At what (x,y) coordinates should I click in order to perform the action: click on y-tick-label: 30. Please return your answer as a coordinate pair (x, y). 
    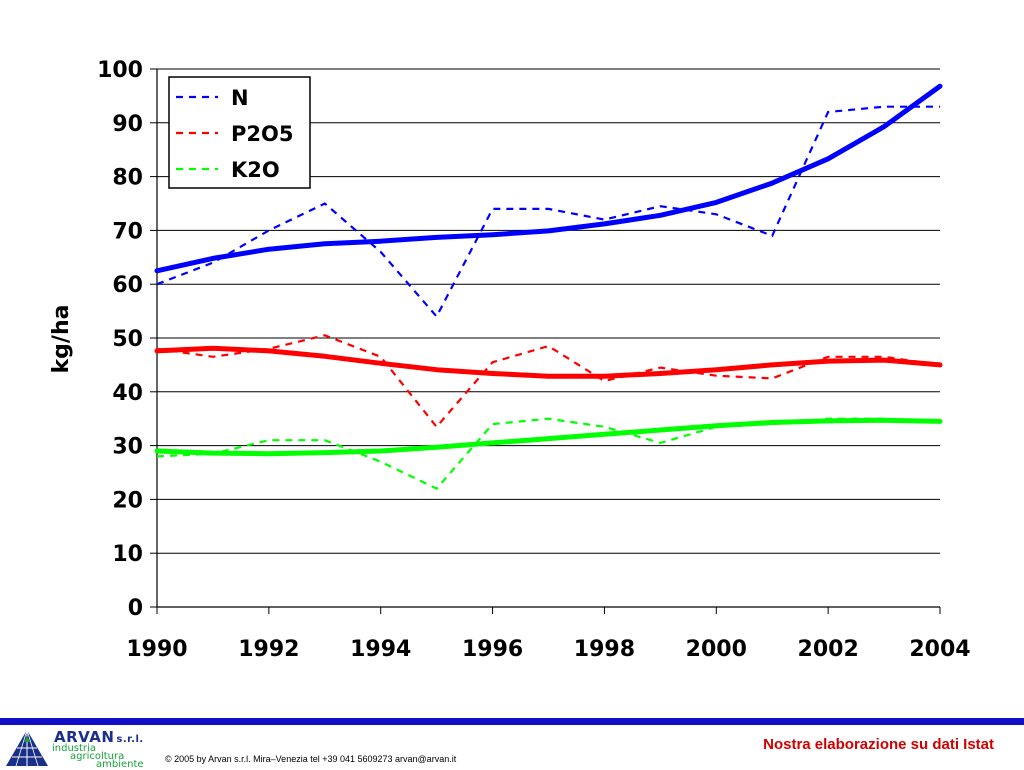
    Looking at the image, I should click on (127, 447).